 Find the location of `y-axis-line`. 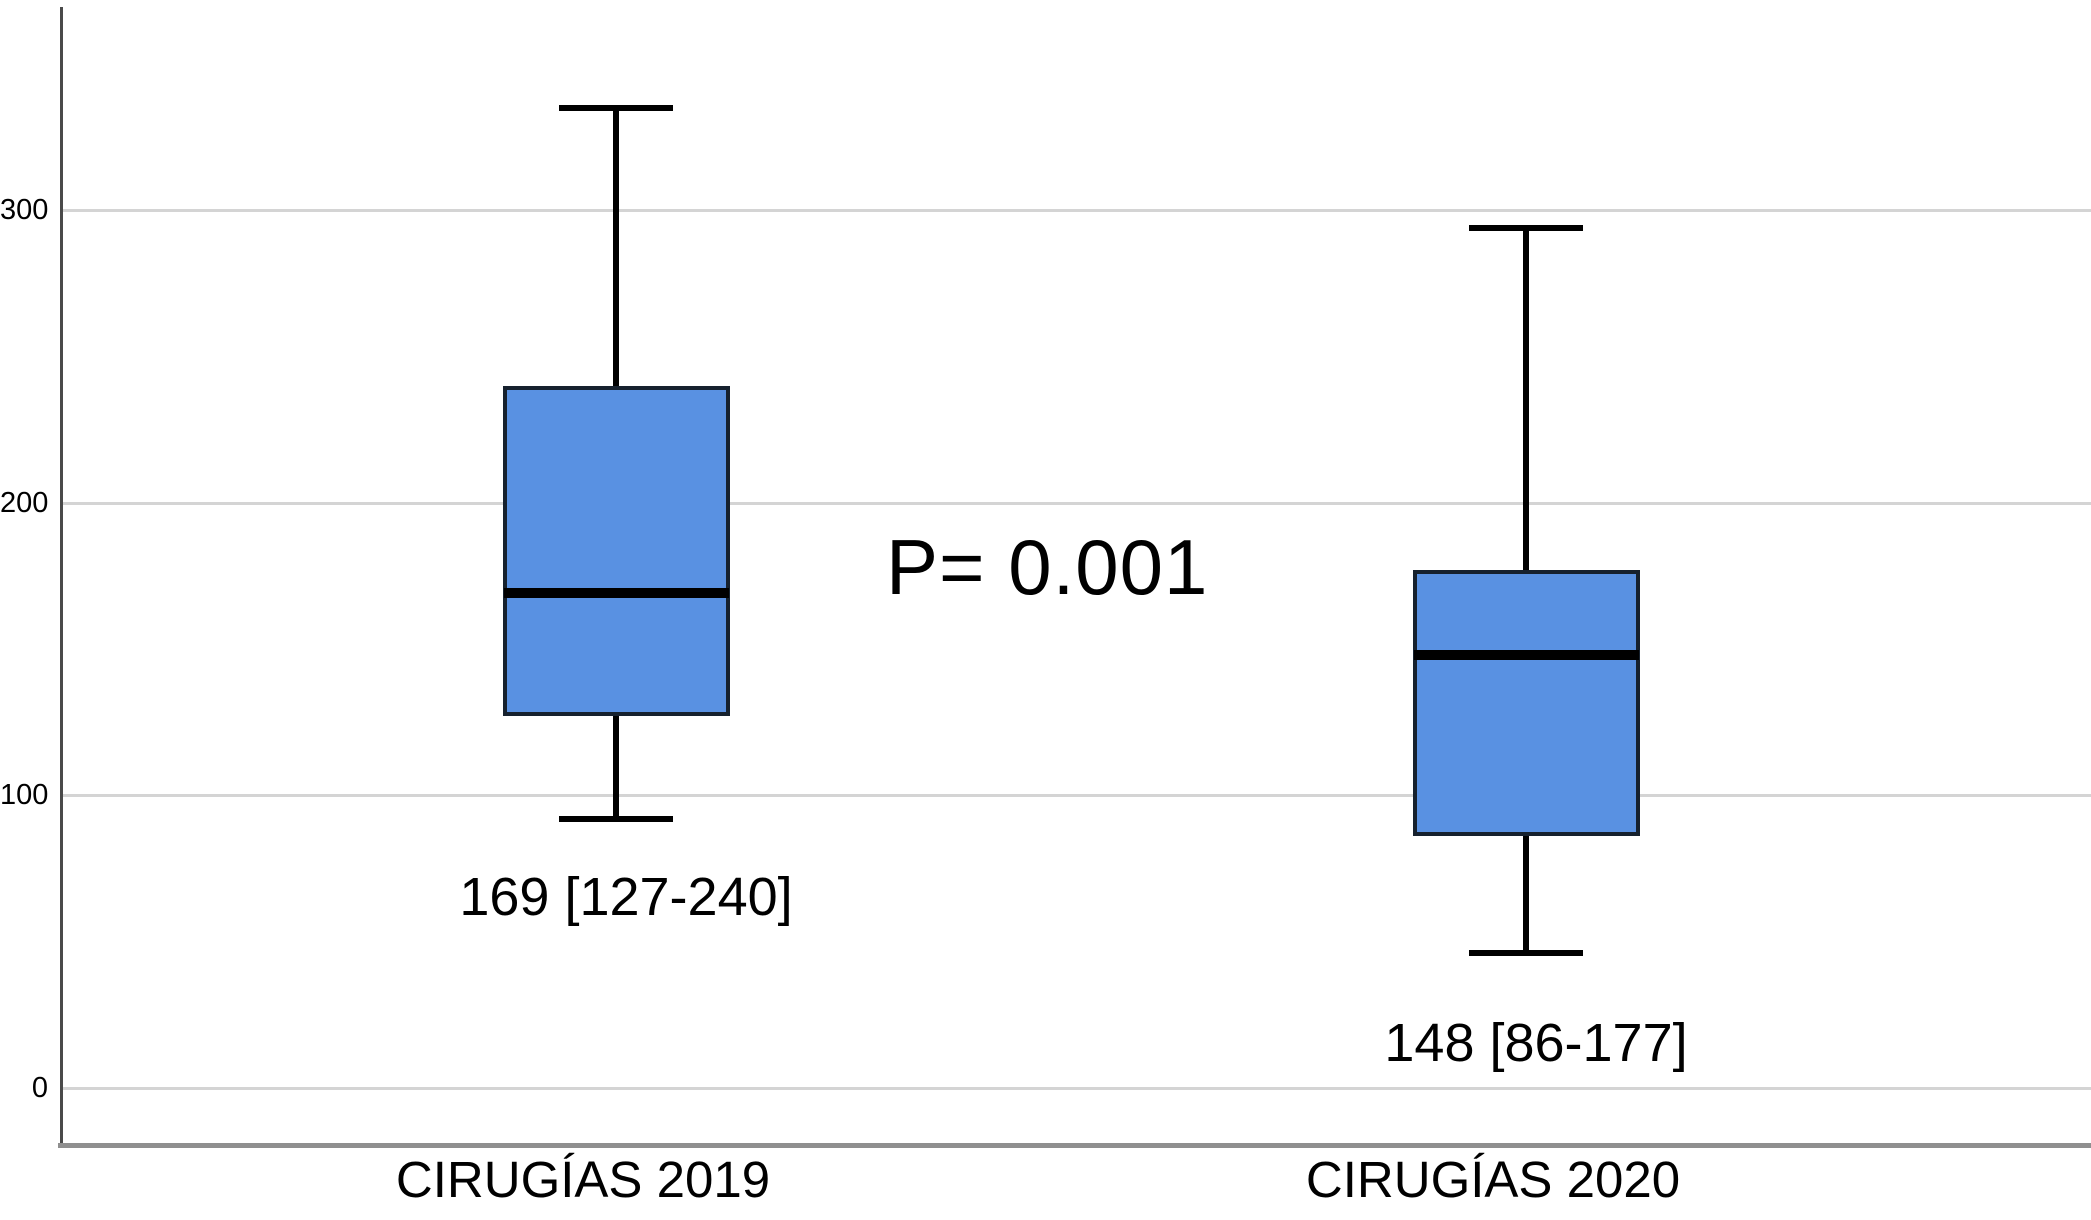

y-axis-line is located at coordinates (61, 575).